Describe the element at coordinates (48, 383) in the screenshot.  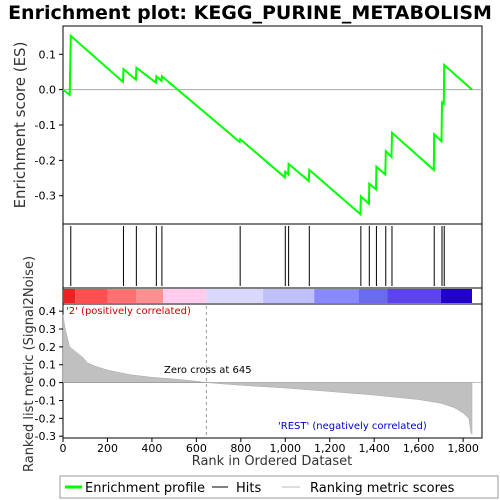
I see `metric-y-tick-label: 0.0` at that location.